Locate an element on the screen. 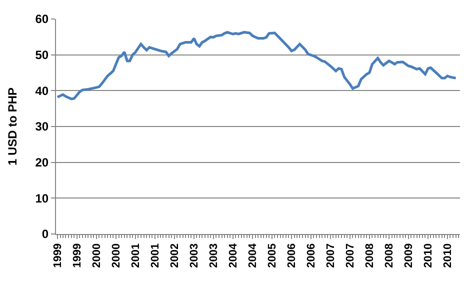 Image resolution: width=474 pixels, height=284 pixels. y-tick-label: 0 is located at coordinates (45, 234).